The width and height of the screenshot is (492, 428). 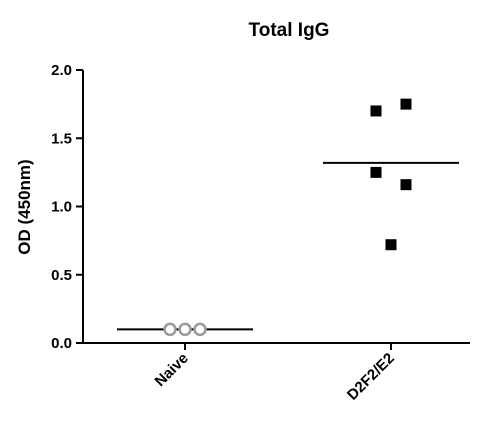 I want to click on chart-title: Total IgG, so click(x=289, y=30).